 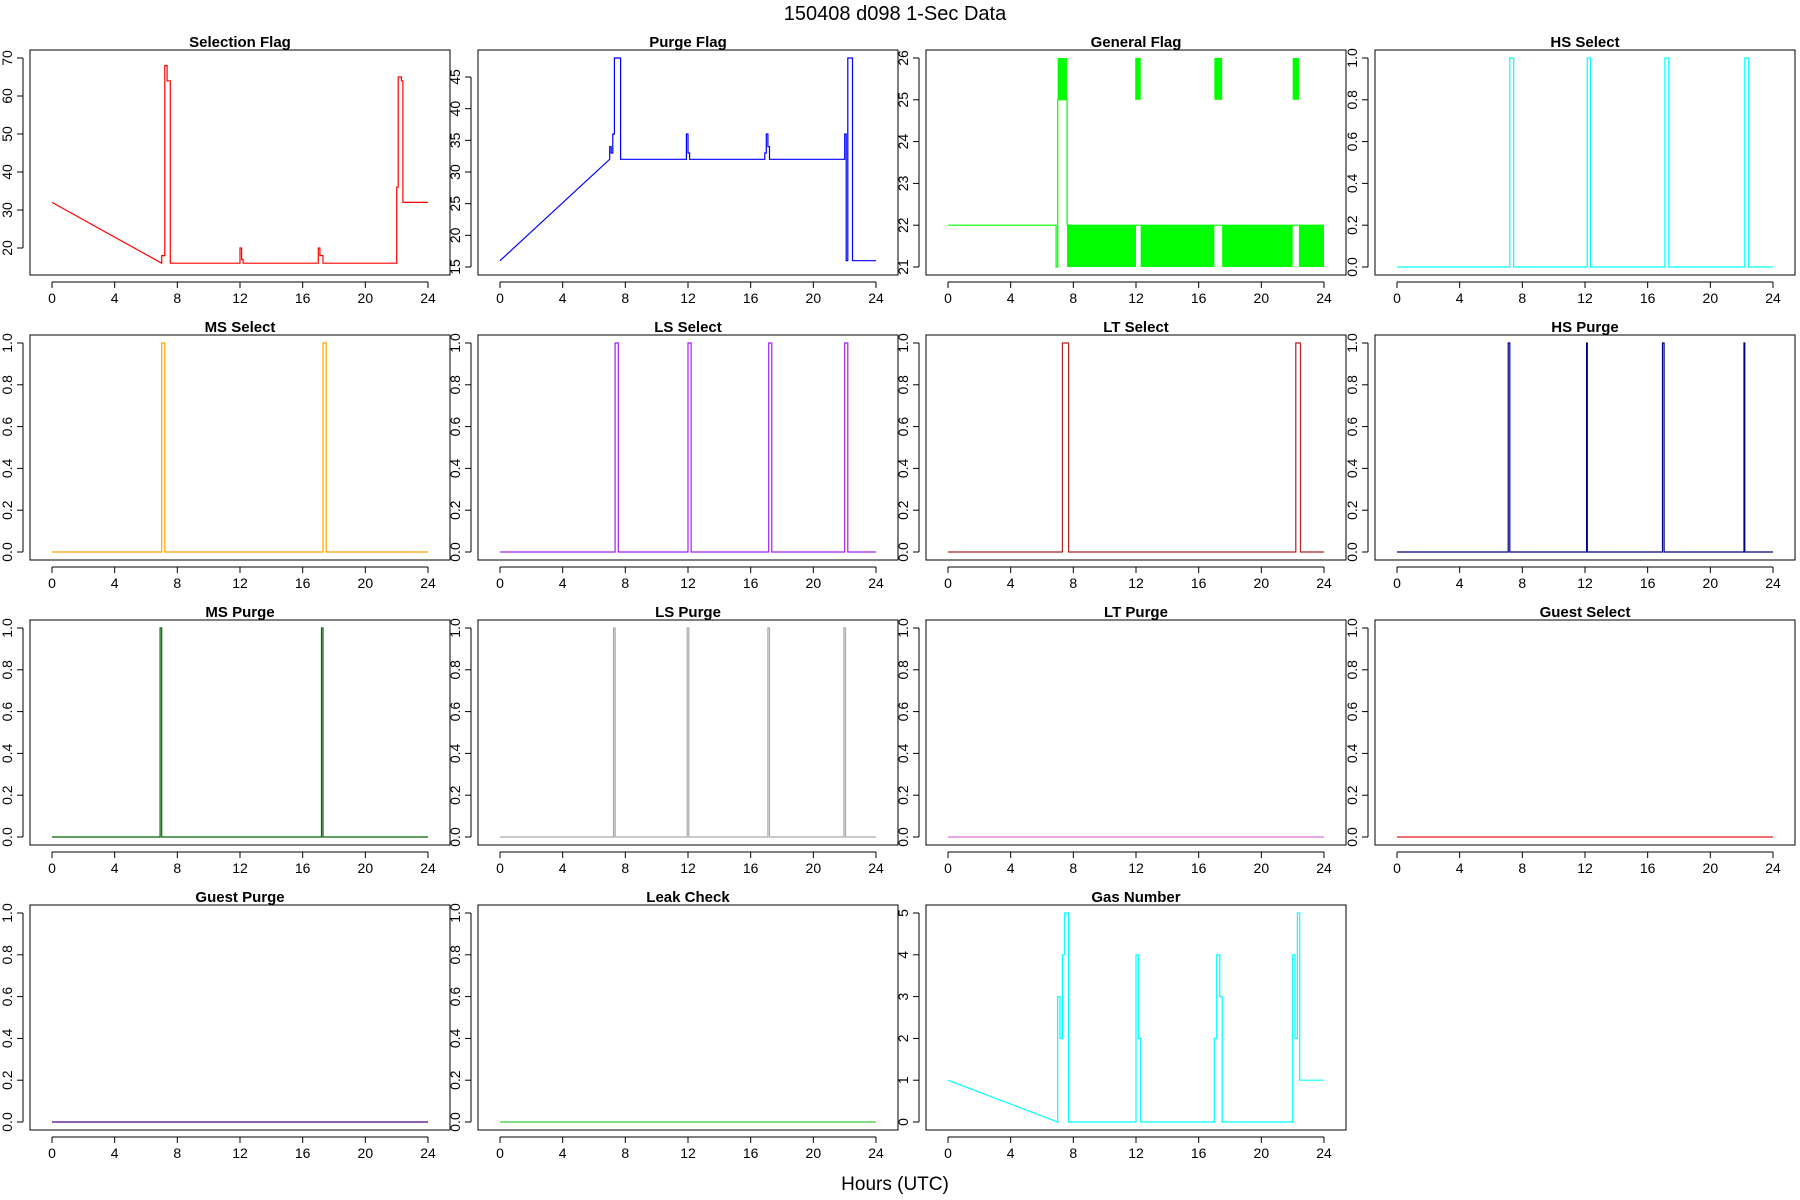 What do you see at coordinates (7, 172) in the screenshot?
I see `y-tick-label: 40` at bounding box center [7, 172].